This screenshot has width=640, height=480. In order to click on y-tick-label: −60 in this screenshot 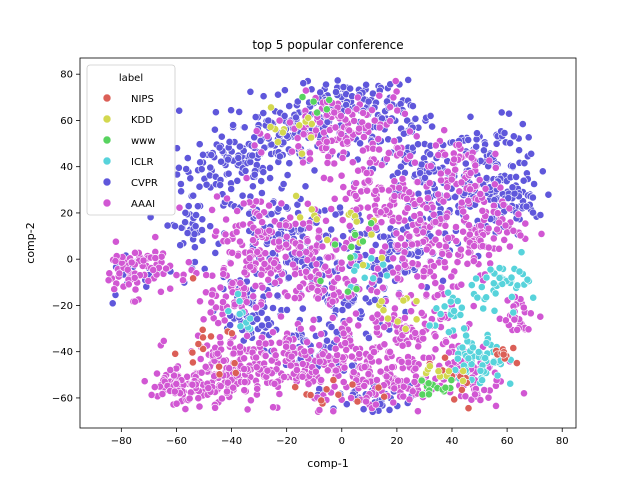, I will do `click(62, 398)`.